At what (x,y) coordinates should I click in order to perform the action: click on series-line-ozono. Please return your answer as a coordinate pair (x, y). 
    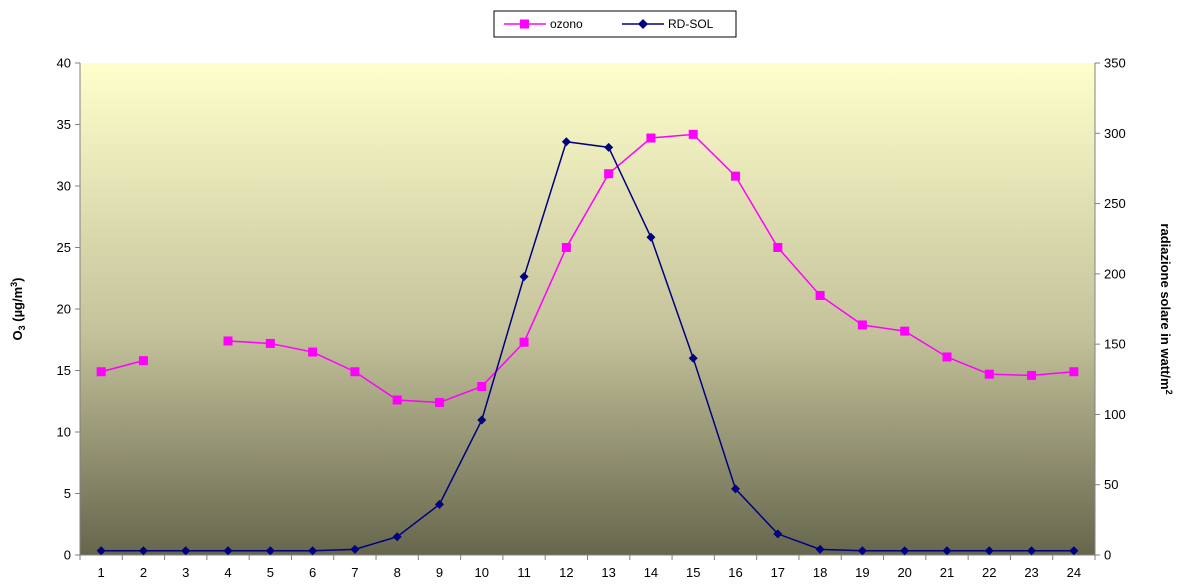
    Looking at the image, I should click on (122, 366).